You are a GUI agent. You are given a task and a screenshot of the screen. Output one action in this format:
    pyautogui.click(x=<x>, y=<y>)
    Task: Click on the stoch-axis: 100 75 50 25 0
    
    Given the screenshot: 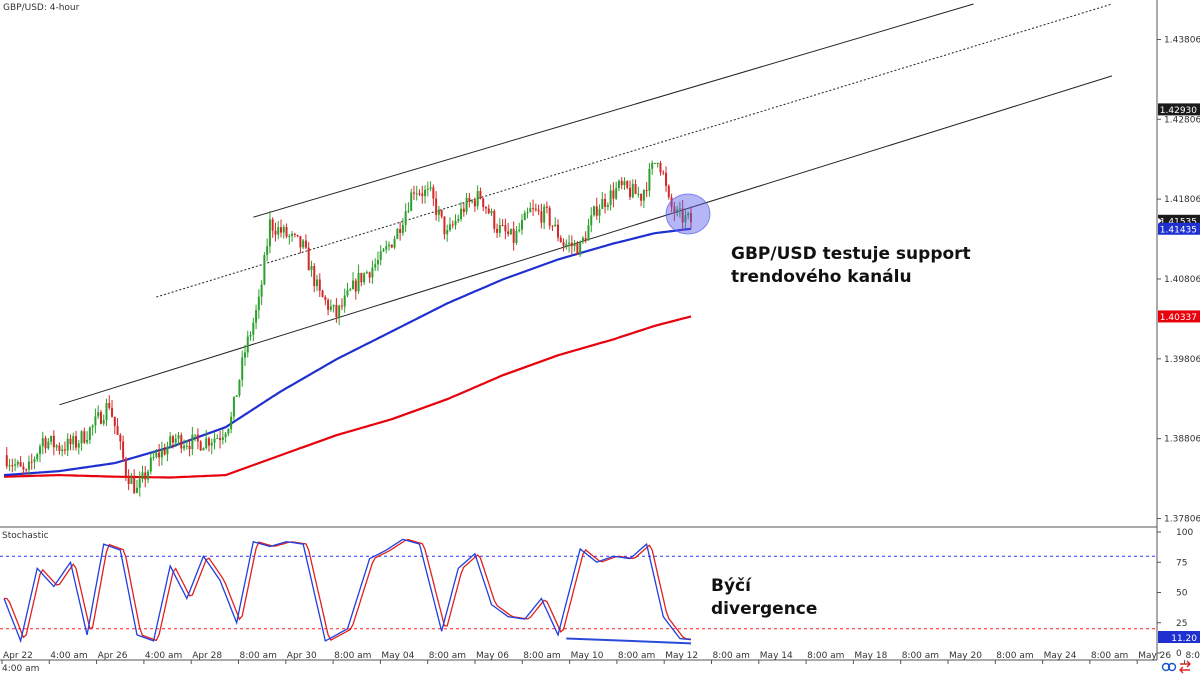 What is the action you would take?
    pyautogui.click(x=1175, y=593)
    